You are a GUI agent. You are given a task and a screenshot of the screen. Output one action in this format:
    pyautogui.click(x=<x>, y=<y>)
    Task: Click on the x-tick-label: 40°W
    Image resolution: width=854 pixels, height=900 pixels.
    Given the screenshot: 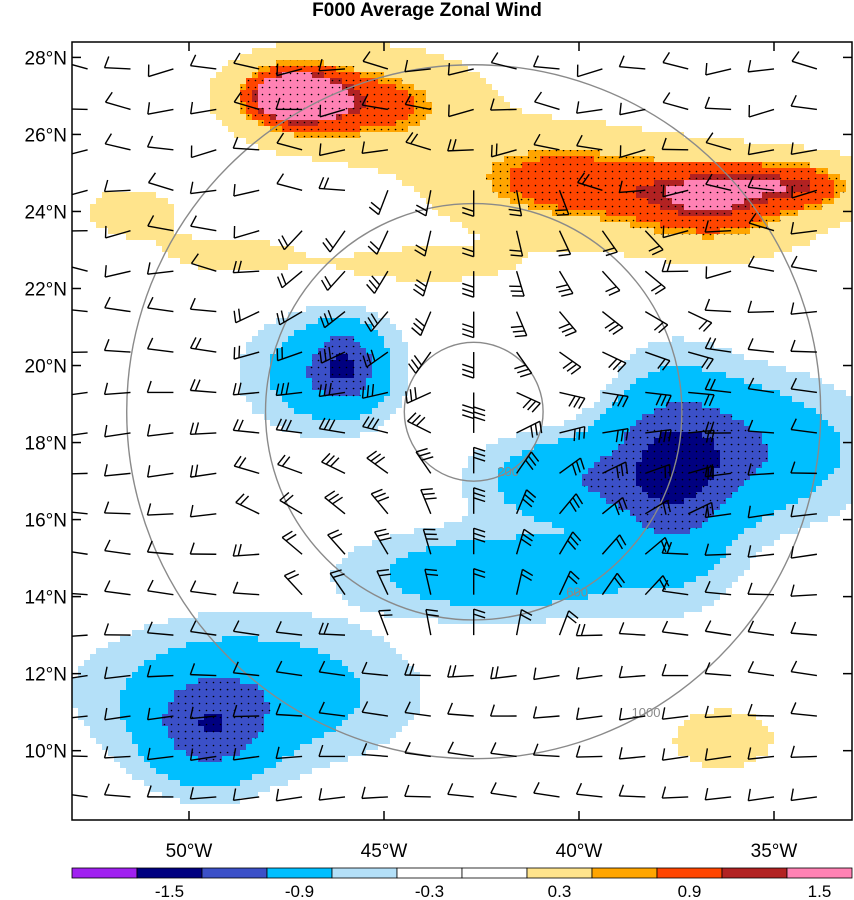 What is the action you would take?
    pyautogui.click(x=579, y=851)
    